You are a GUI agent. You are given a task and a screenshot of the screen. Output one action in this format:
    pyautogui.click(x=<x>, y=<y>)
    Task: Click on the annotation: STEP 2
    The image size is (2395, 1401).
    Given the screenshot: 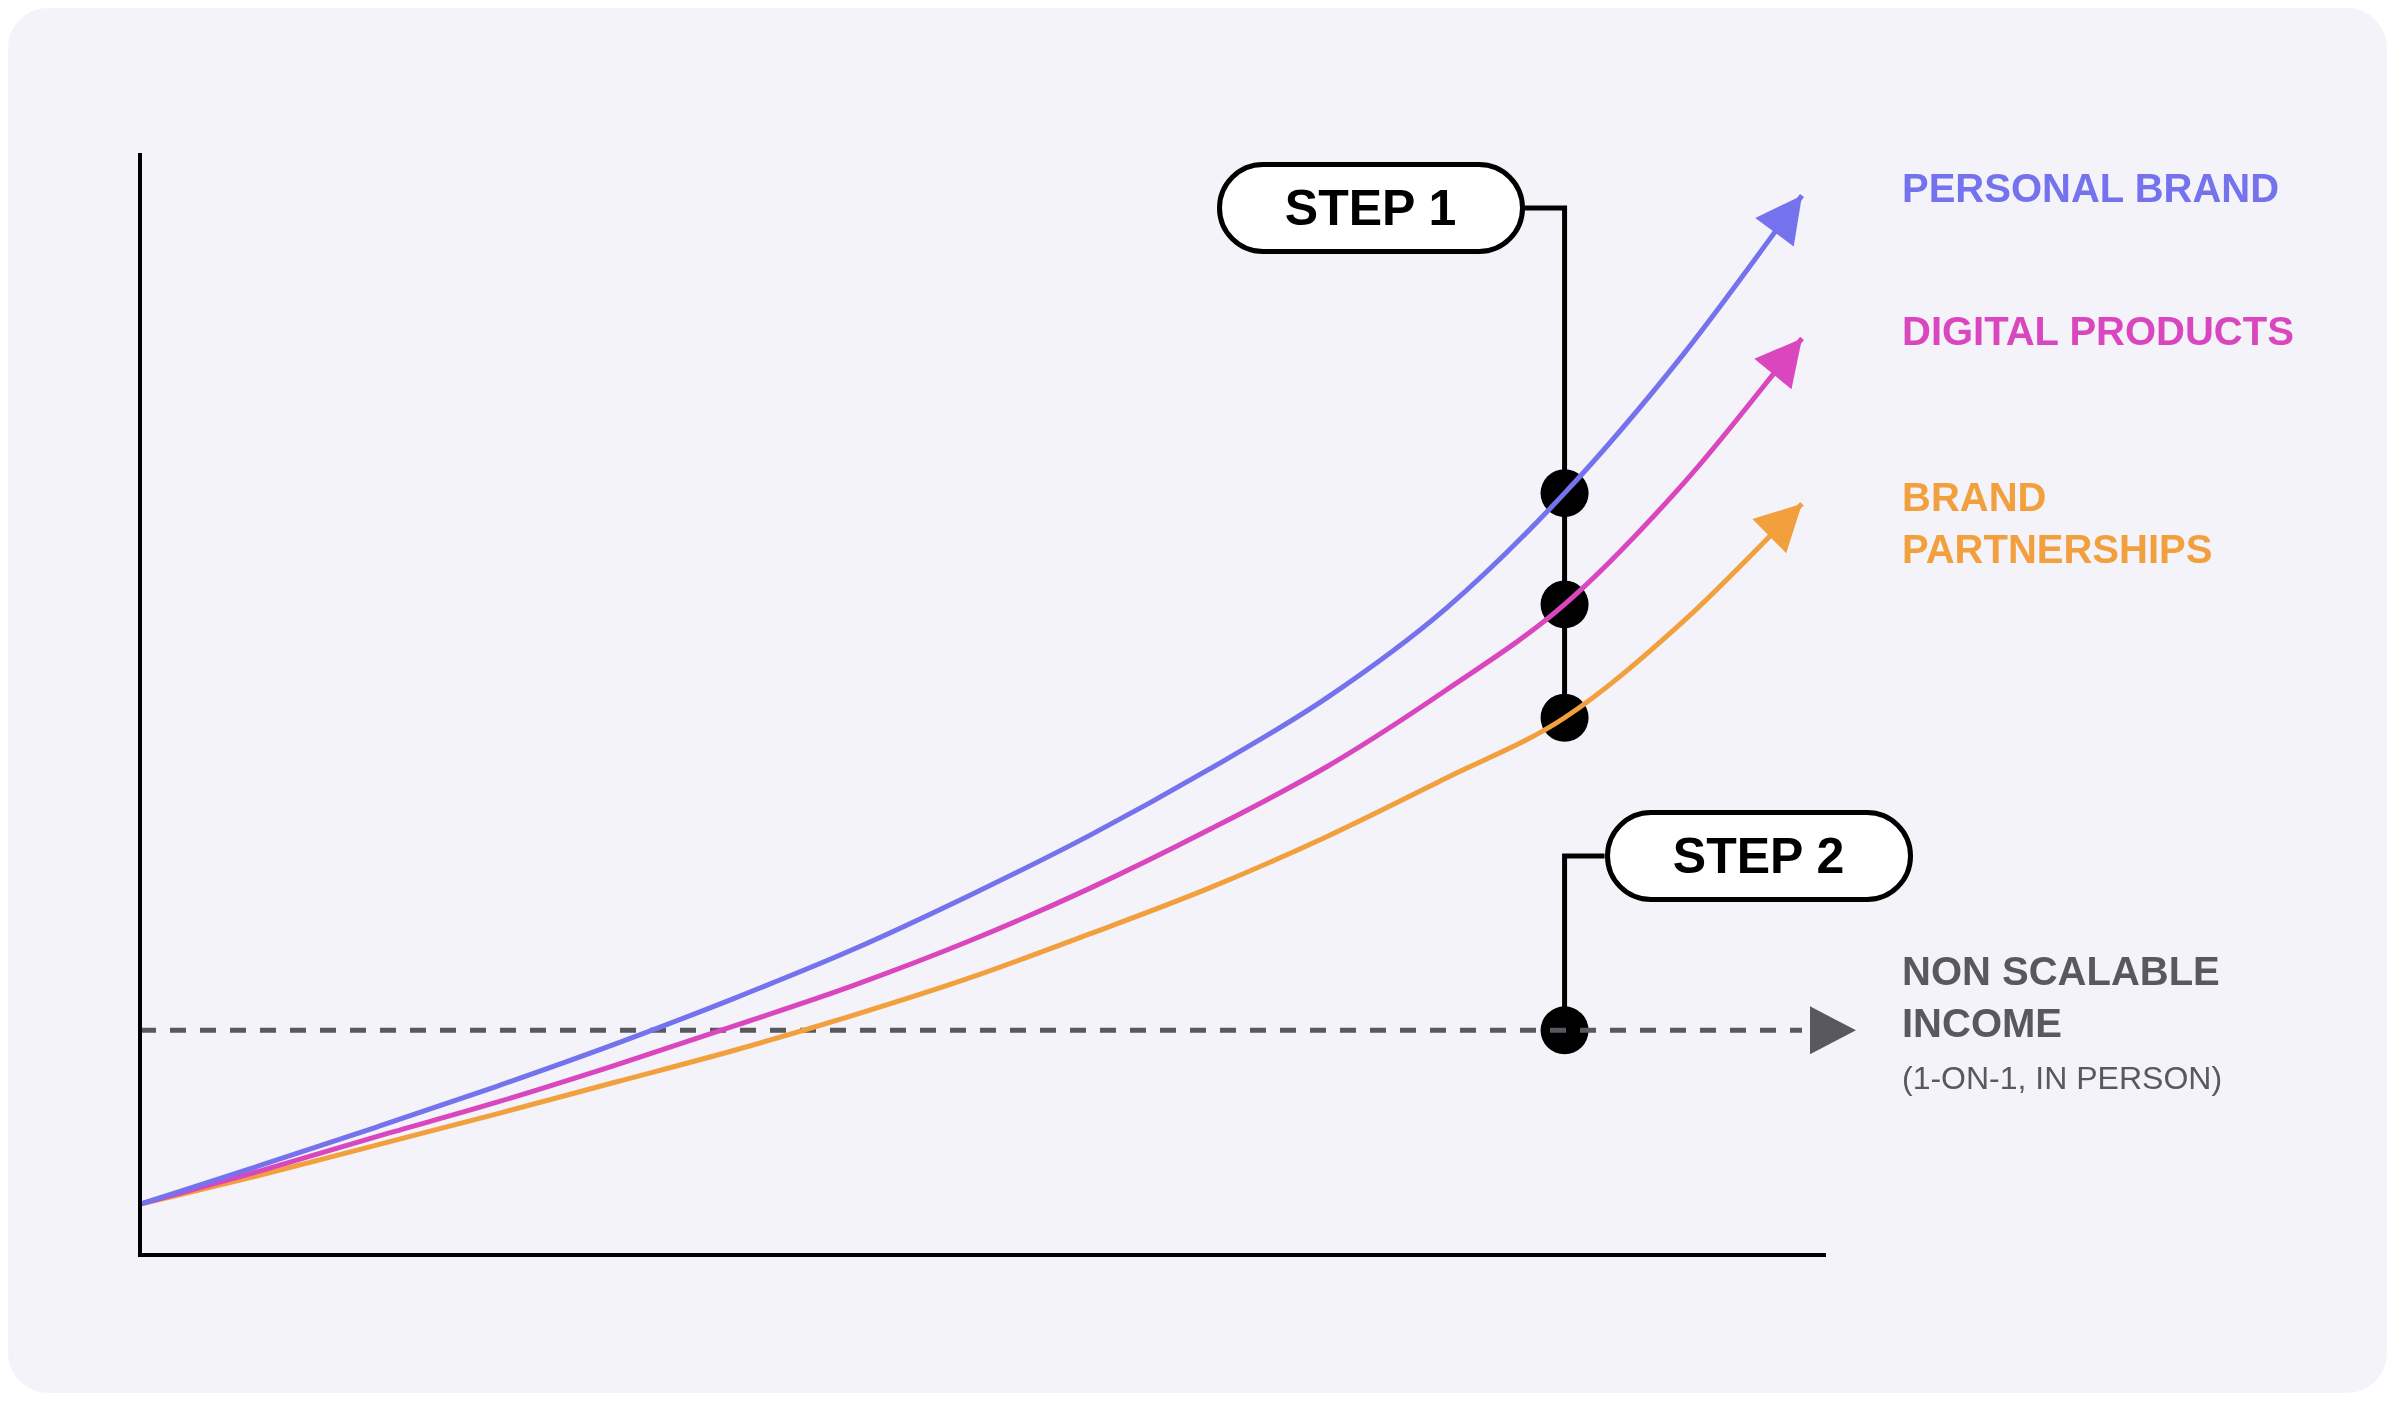 What is the action you would take?
    pyautogui.click(x=1758, y=856)
    